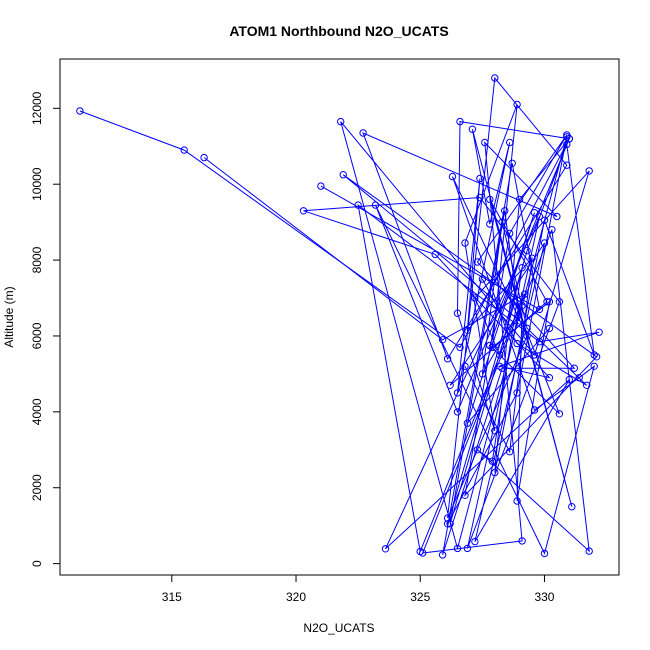 The image size is (650, 650). Describe the element at coordinates (544, 597) in the screenshot. I see `x-tick-label: 330` at that location.